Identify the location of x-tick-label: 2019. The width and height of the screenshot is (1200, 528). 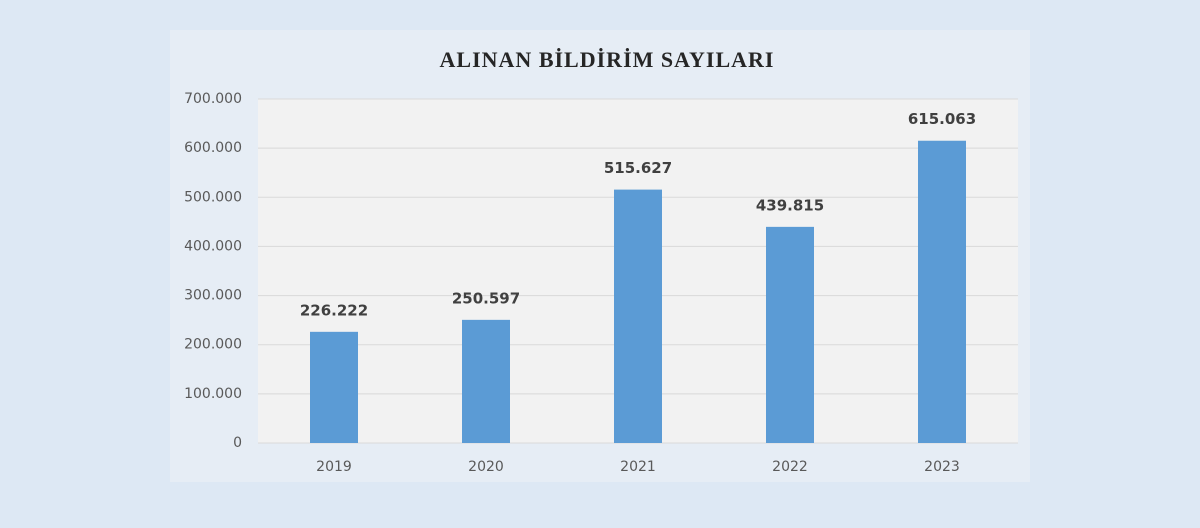
(334, 467).